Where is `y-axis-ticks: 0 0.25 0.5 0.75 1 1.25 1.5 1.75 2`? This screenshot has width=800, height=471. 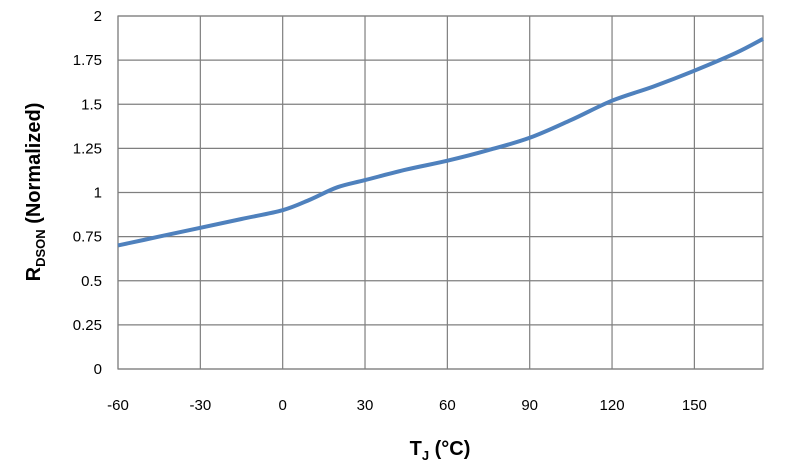 y-axis-ticks: 0 0.25 0.5 0.75 1 1.25 1.5 1.75 2 is located at coordinates (87, 193).